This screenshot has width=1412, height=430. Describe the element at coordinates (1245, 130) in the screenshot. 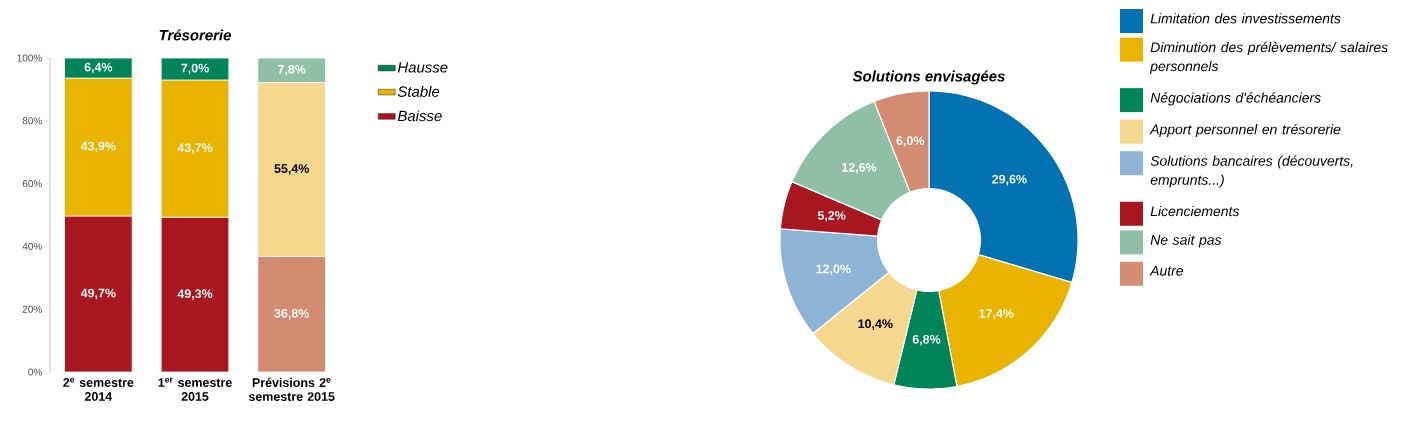

I see `legend-label: Apport personnel en trésorerie` at that location.